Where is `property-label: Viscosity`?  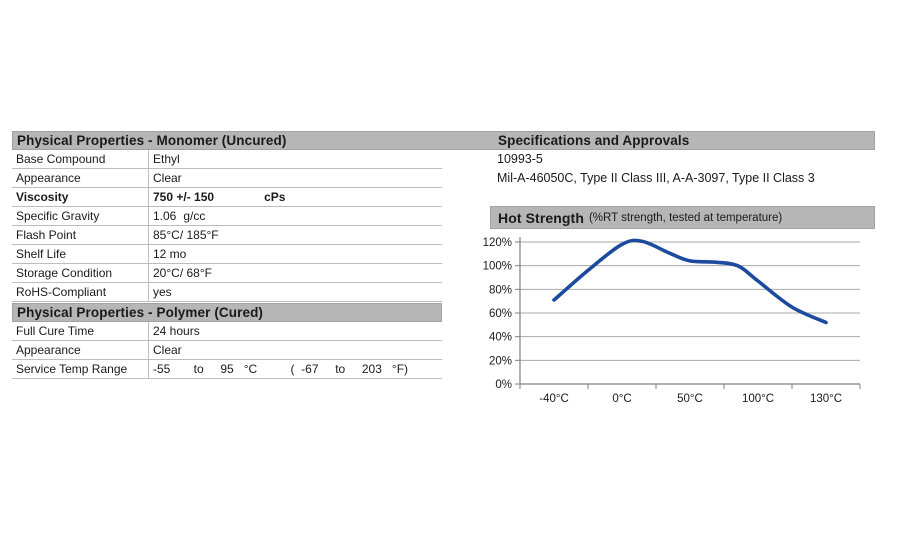
property-label: Viscosity is located at coordinates (80, 197).